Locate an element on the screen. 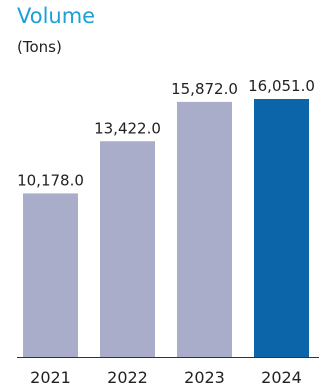  bar-2023 is located at coordinates (204, 229).